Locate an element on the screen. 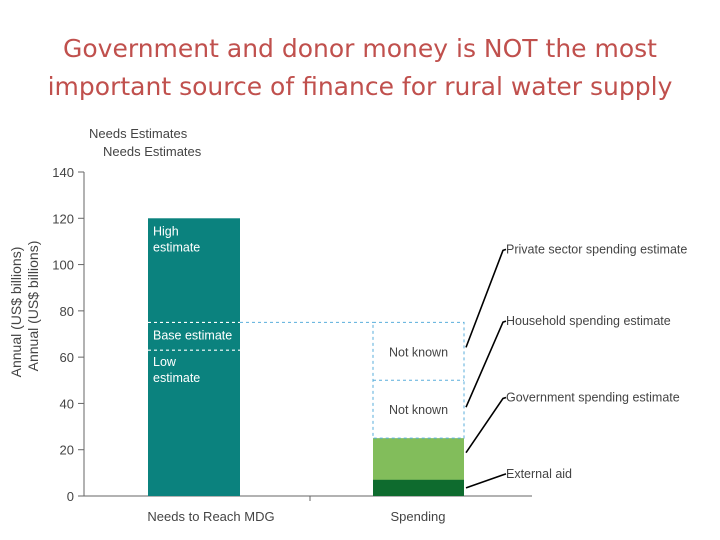 This screenshot has width=720, height=540. y-tick-label: 0 is located at coordinates (70, 496).